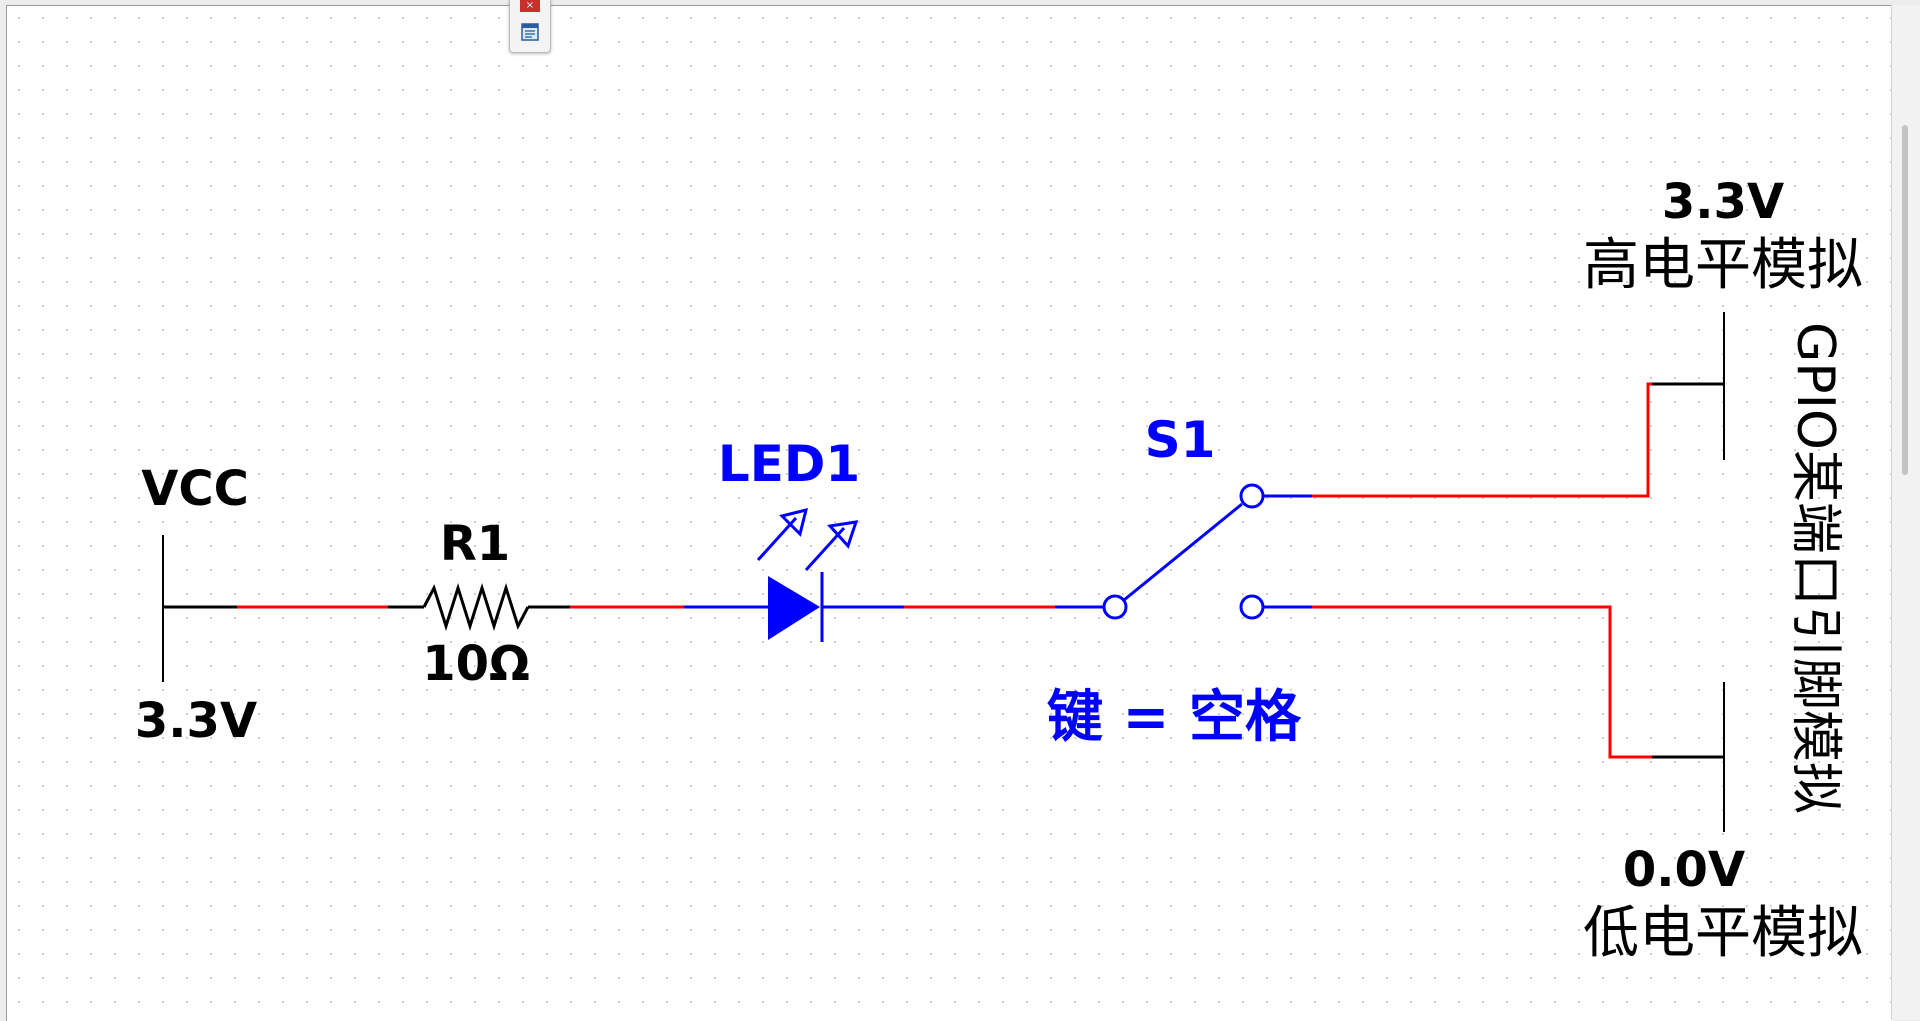 The width and height of the screenshot is (1920, 1021). I want to click on gpio-pin-label: GPIO某端口引脚模拟, so click(1815, 568).